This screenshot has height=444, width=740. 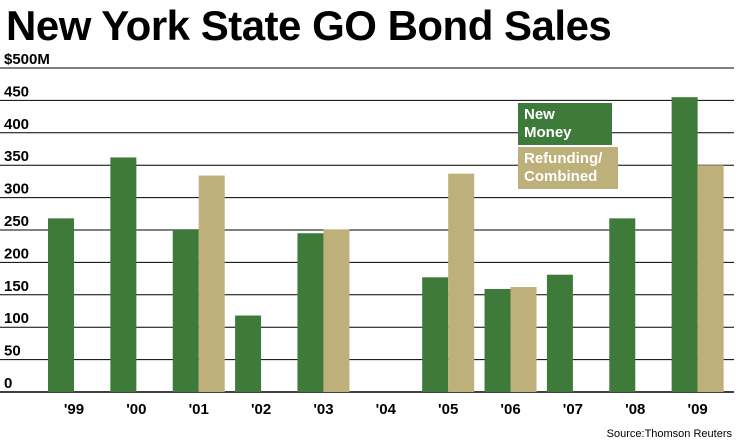 What do you see at coordinates (573, 409) in the screenshot?
I see `x-tick-label: '07` at bounding box center [573, 409].